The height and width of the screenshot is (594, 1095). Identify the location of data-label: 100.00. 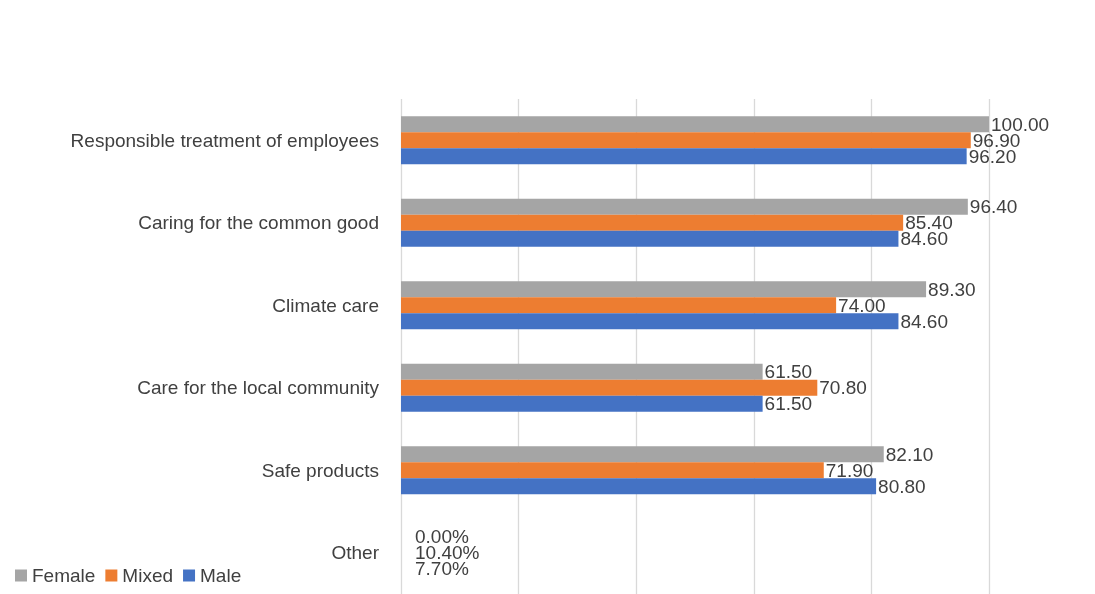
(1020, 124).